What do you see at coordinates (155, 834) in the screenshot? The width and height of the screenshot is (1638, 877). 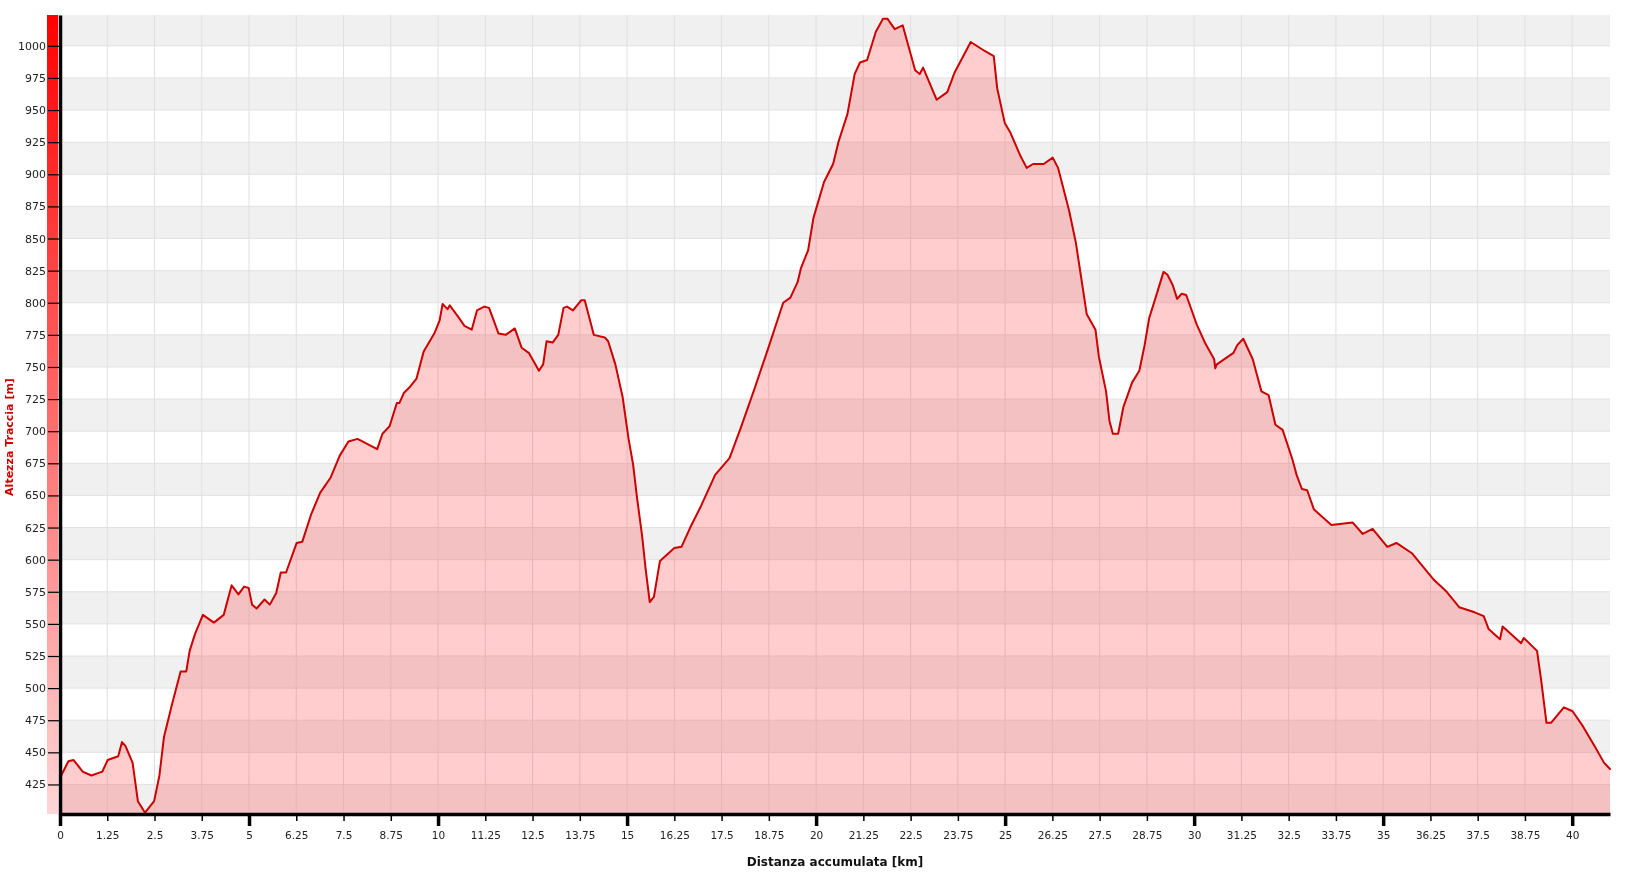 I see `x-tick-label: 2.5` at bounding box center [155, 834].